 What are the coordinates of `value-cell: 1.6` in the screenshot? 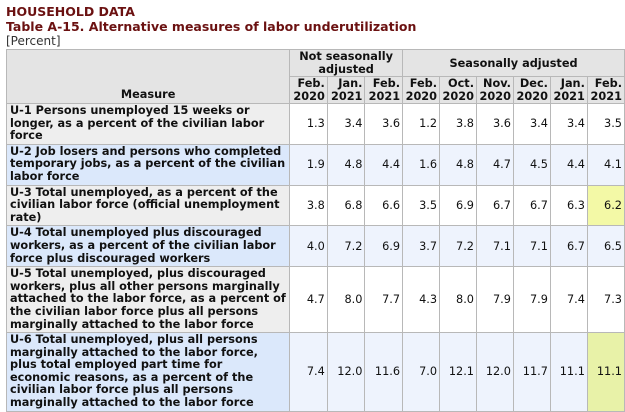 It's located at (421, 164).